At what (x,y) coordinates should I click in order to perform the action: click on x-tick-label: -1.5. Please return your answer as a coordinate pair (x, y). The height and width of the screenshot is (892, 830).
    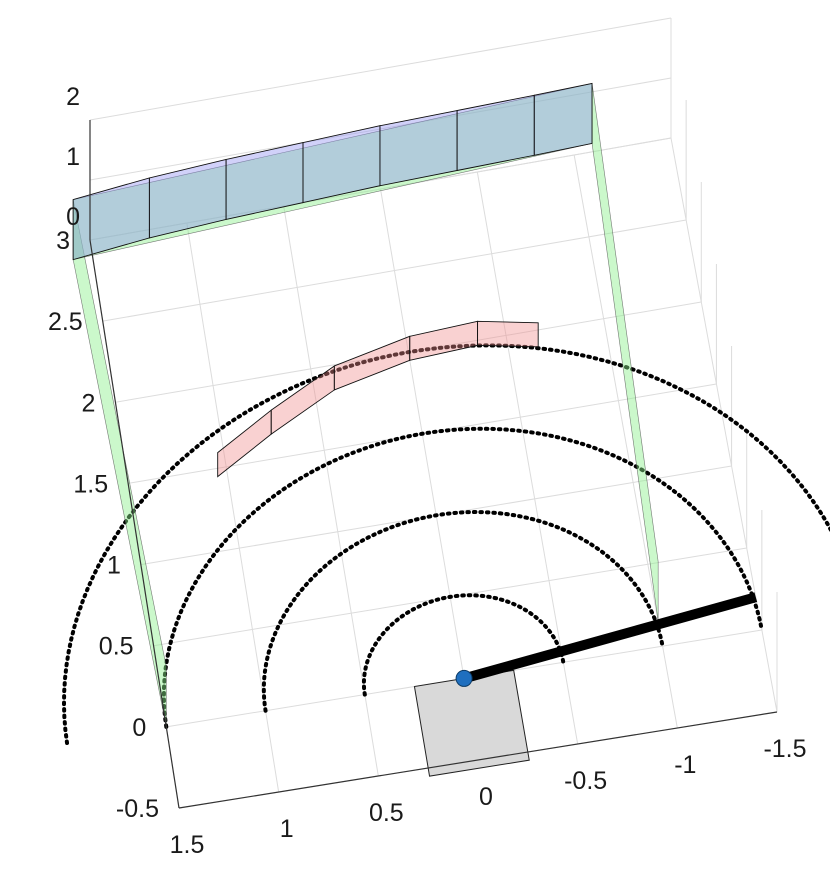
    Looking at the image, I should click on (784, 749).